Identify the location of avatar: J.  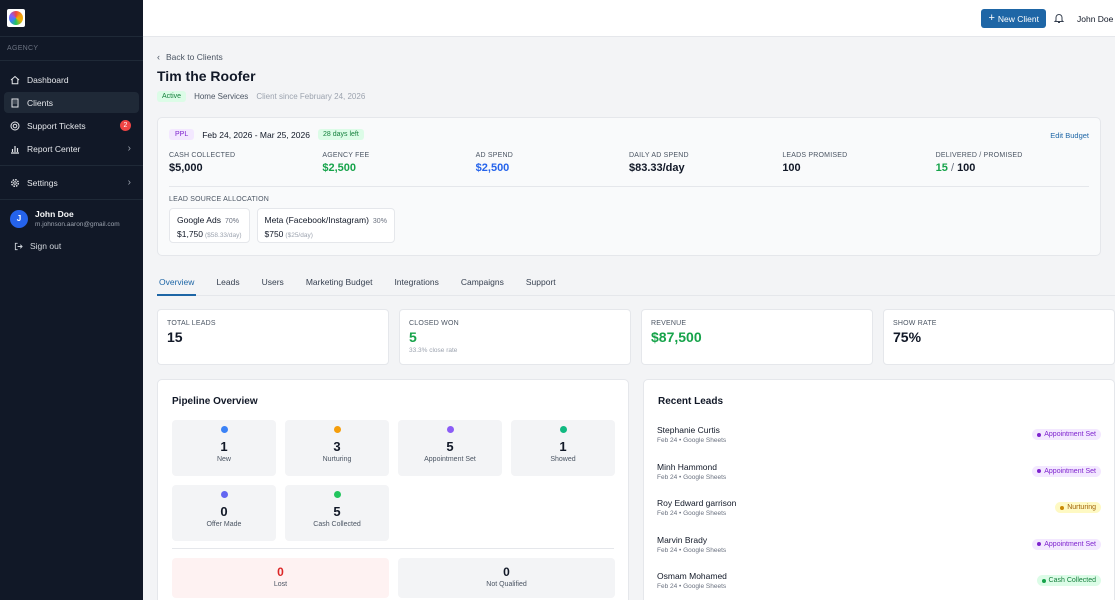
(19, 218).